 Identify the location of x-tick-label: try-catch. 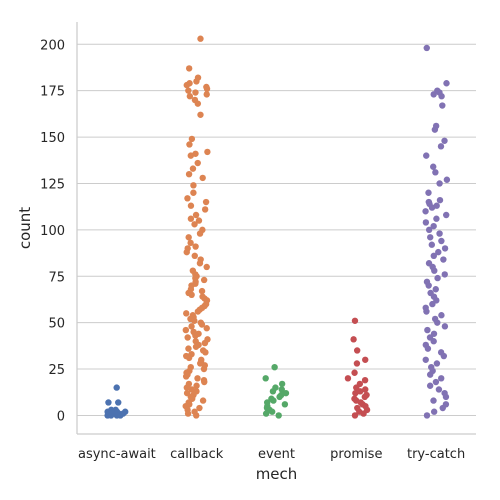
(436, 454).